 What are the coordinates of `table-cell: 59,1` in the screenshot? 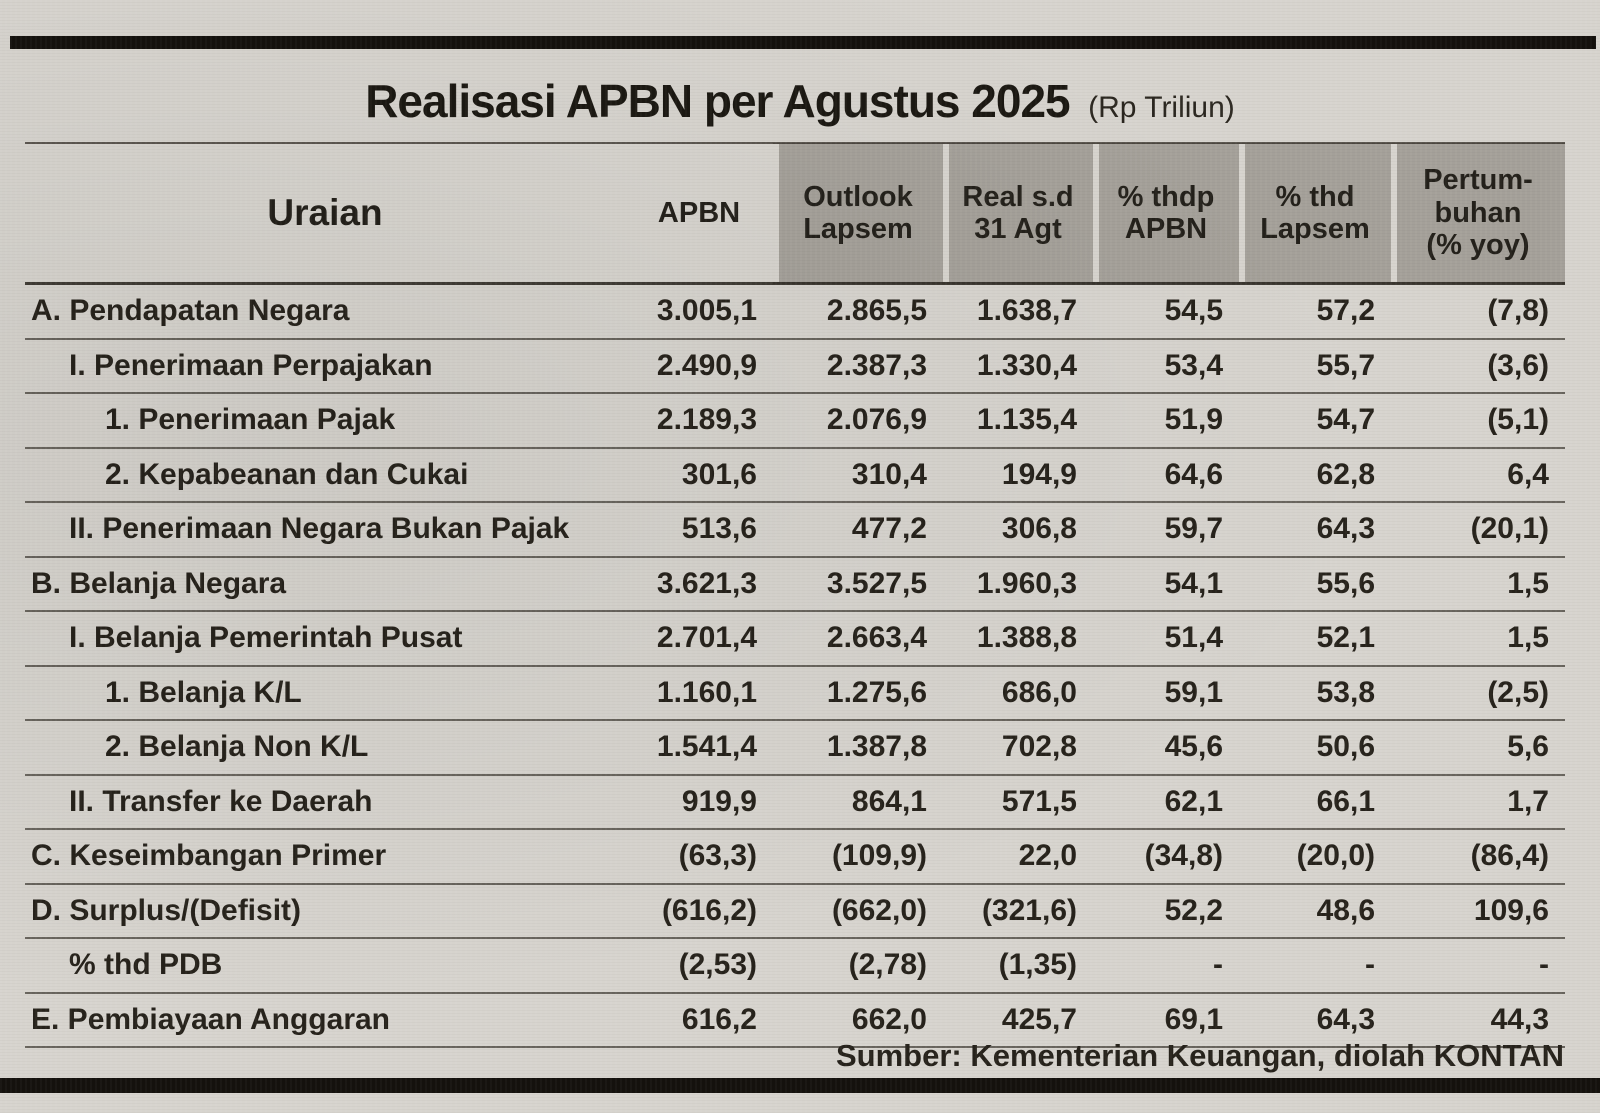 It's located at (1166, 693).